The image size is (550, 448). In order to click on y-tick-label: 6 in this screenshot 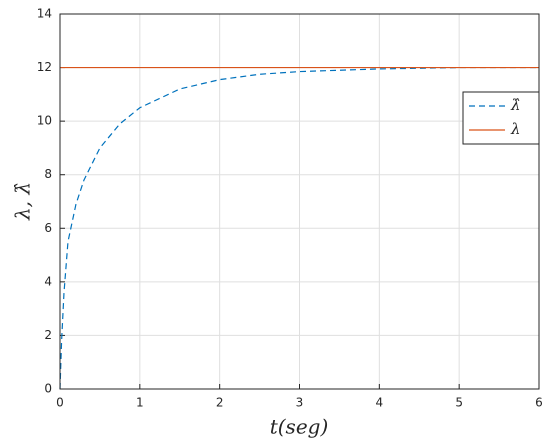, I will do `click(48, 228)`.